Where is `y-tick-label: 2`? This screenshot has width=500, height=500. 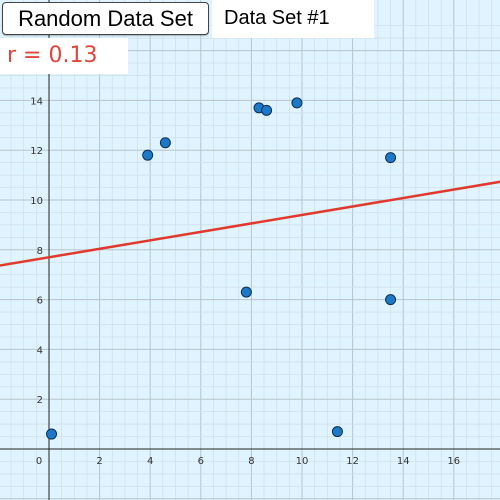
y-tick-label: 2 is located at coordinates (40, 400).